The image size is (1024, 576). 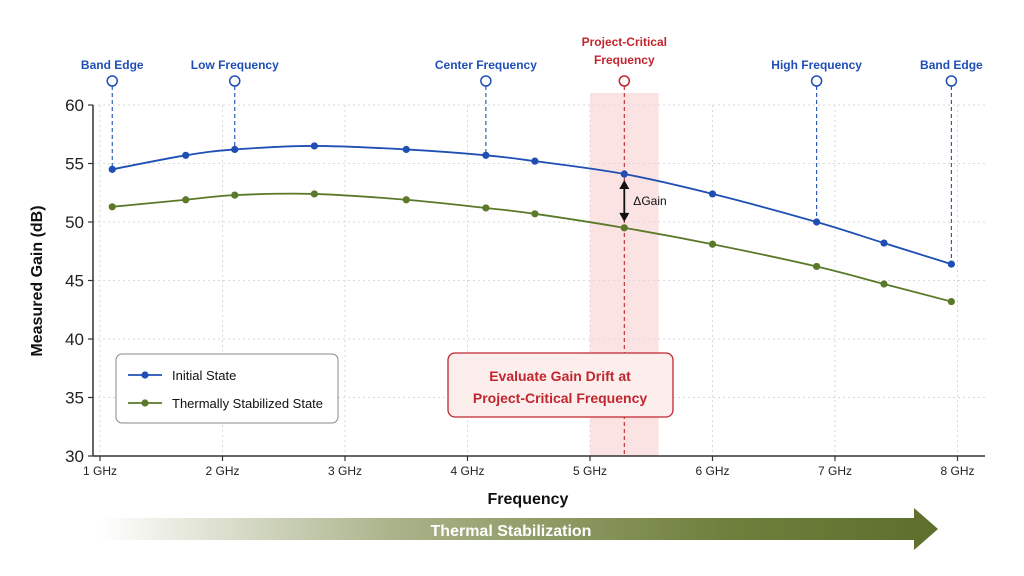 I want to click on x-tick-label: 7 GHz, so click(x=835, y=471).